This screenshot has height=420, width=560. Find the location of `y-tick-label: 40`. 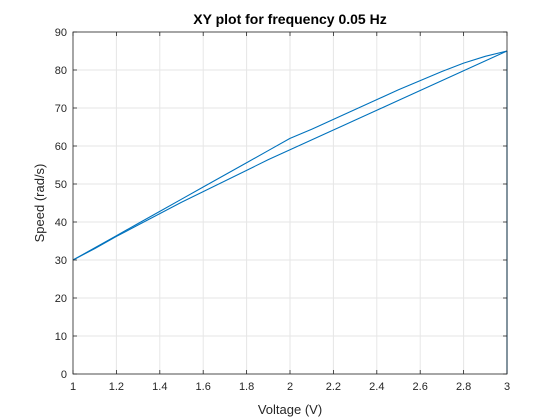

y-tick-label: 40 is located at coordinates (61, 223).